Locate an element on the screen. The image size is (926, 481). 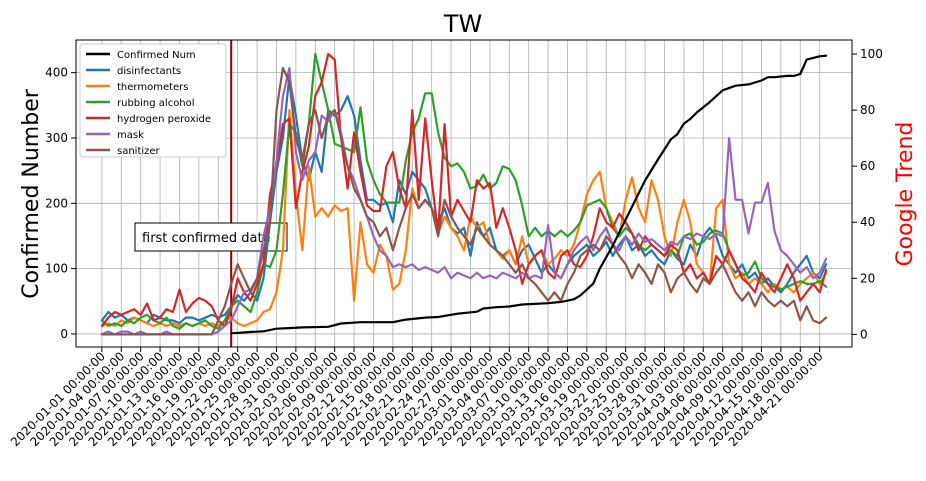
chart-title: TW is located at coordinates (462, 24).